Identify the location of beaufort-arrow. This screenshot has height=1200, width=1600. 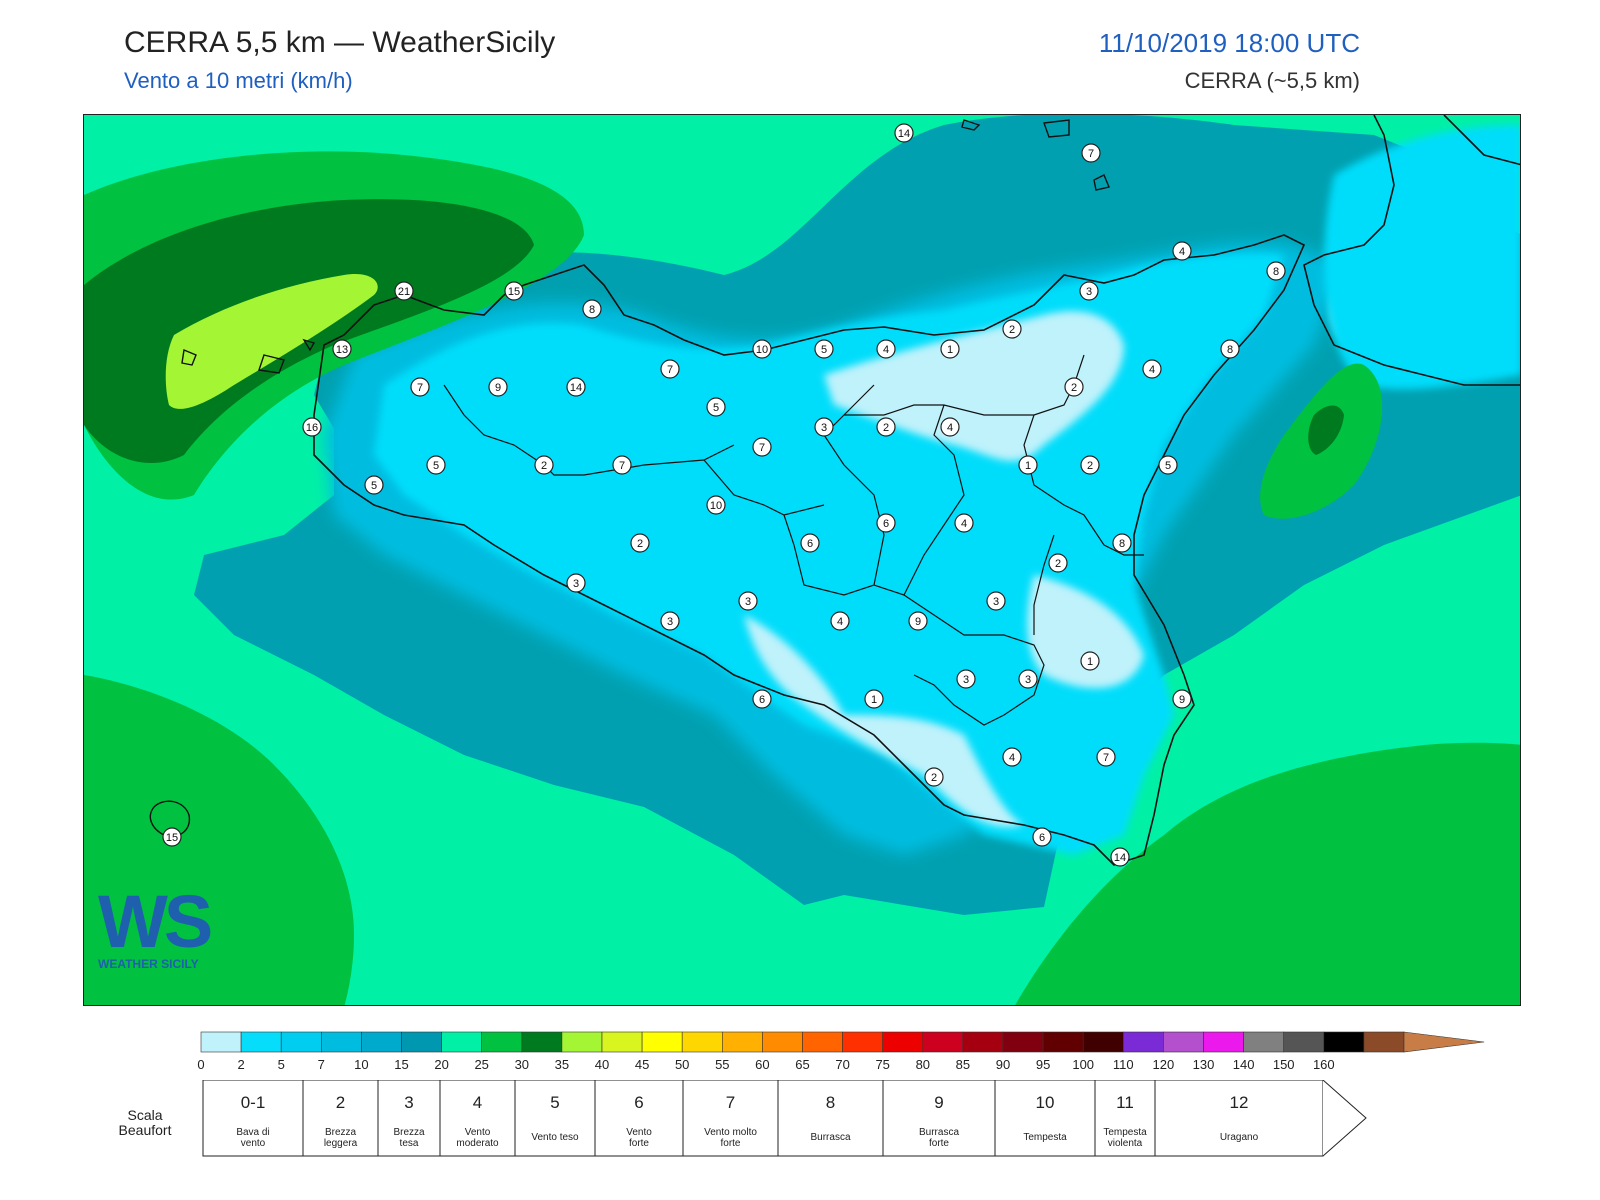
(1344, 1118).